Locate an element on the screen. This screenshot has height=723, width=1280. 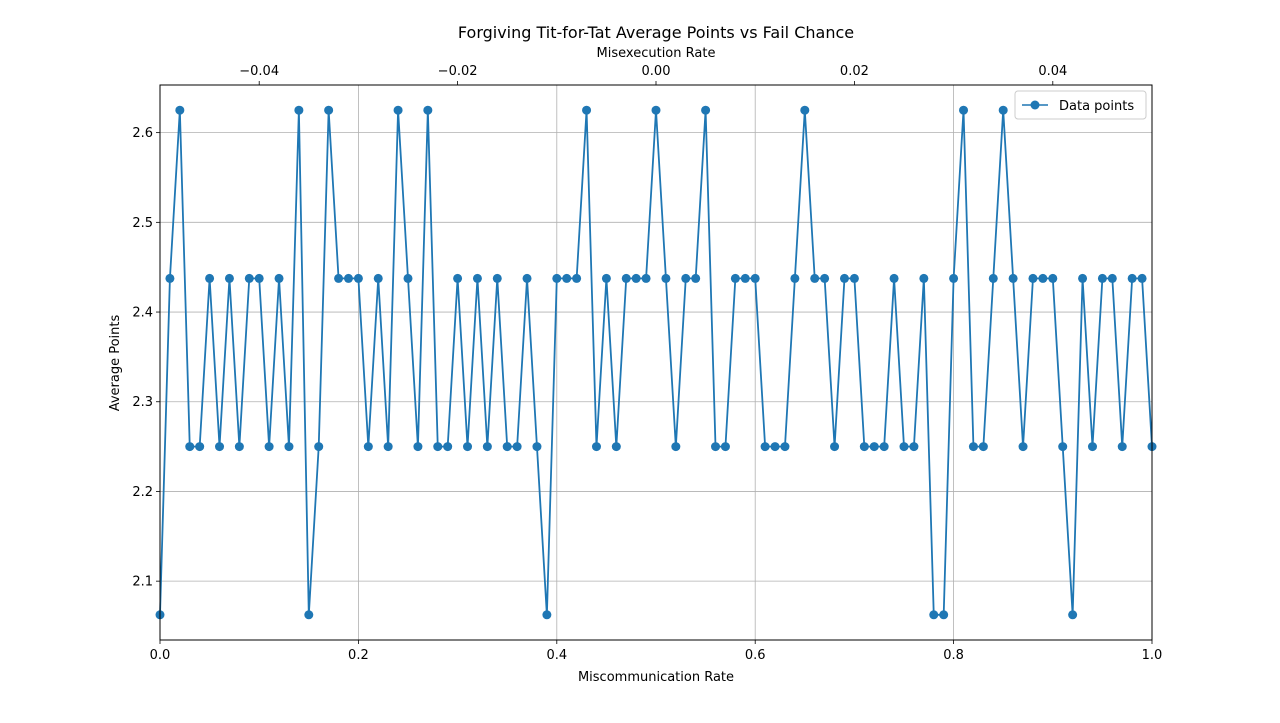
top-x-tick-label: 0.02 is located at coordinates (854, 71).